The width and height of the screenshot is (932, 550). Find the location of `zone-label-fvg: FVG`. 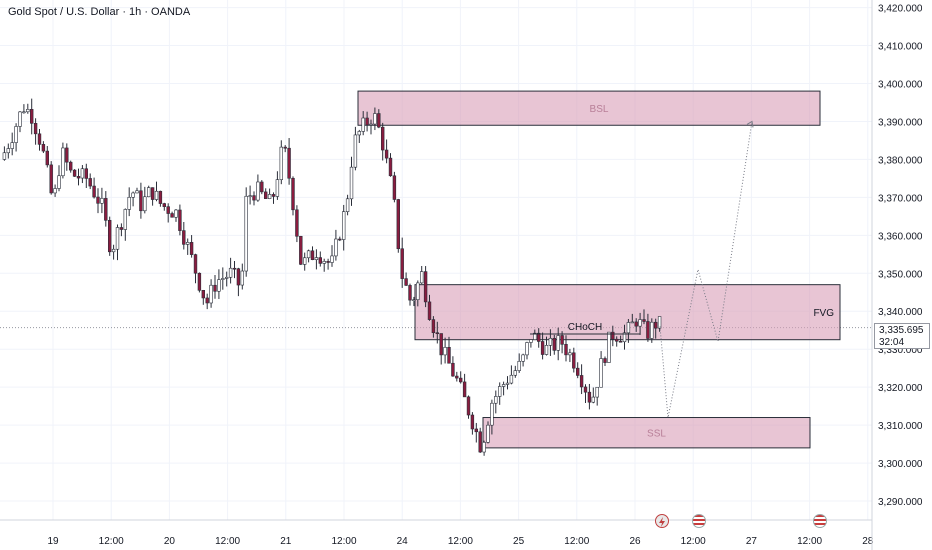

zone-label-fvg: FVG is located at coordinates (823, 313).